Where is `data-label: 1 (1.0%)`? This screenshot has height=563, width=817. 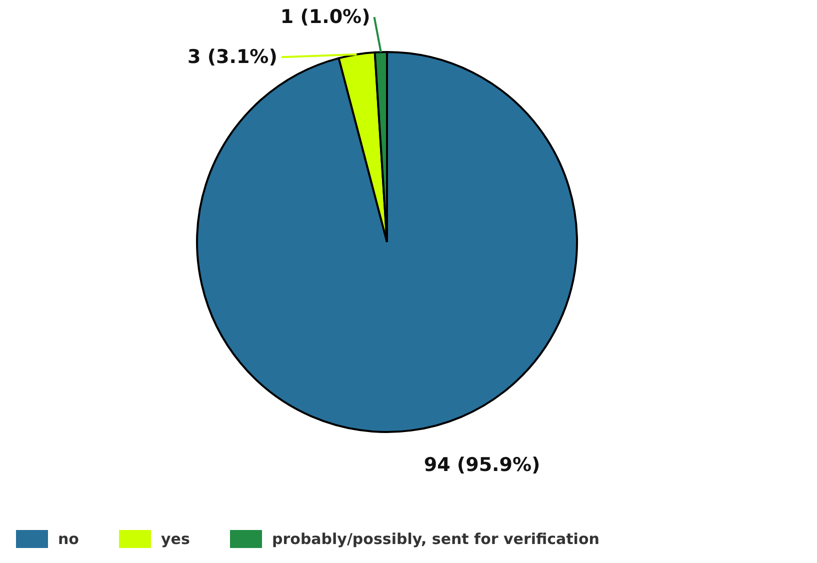
data-label: 1 (1.0%) is located at coordinates (325, 17).